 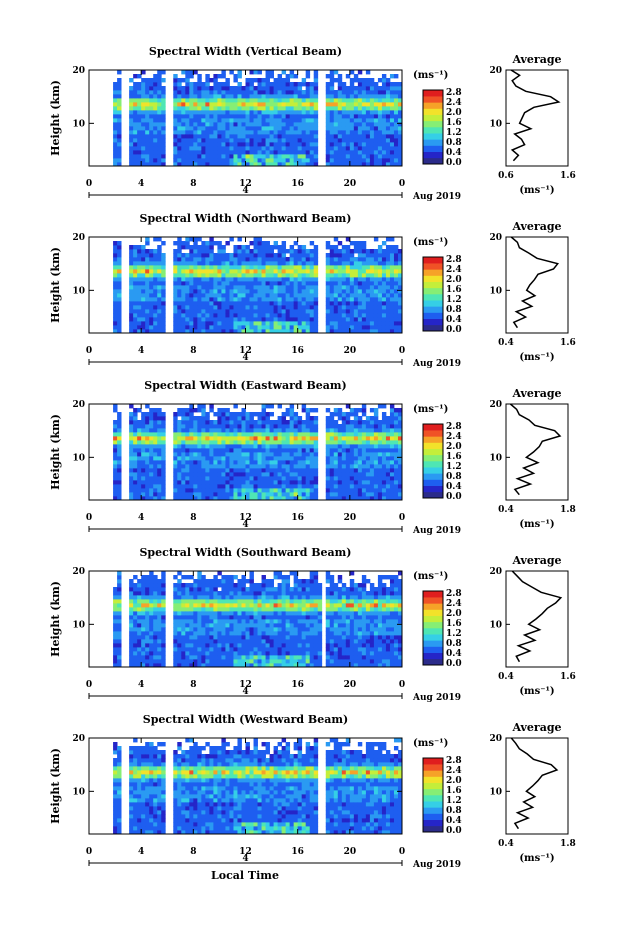 I want to click on colorbar-swatch, so click(x=433, y=130).